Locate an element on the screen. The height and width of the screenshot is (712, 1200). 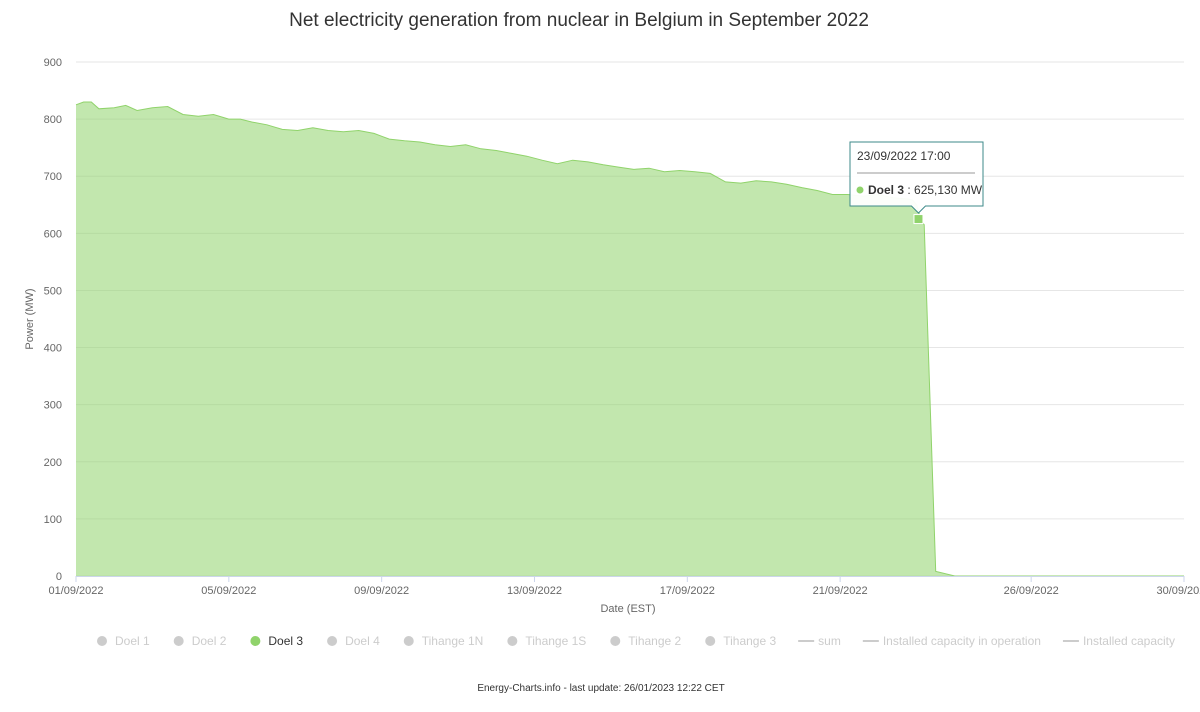
legend-label: sum is located at coordinates (829, 641).